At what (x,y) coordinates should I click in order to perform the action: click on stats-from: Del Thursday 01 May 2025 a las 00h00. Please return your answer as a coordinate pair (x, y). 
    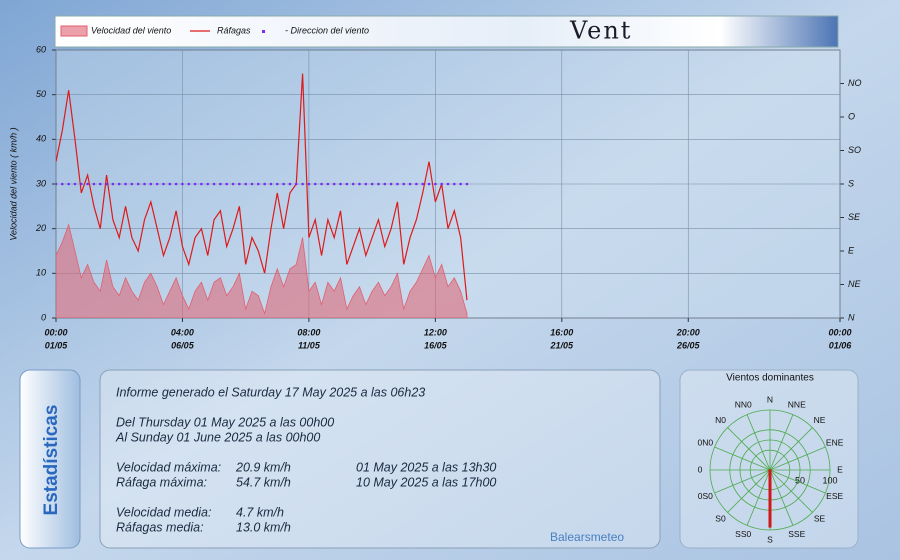
    Looking at the image, I should click on (225, 422).